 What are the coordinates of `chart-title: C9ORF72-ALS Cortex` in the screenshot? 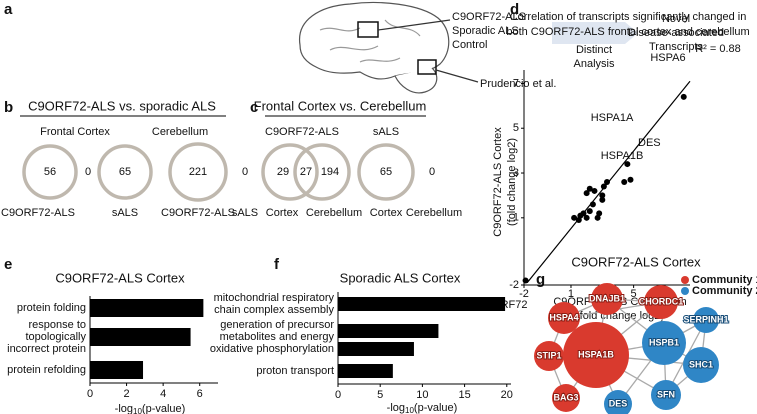 It's located at (120, 277).